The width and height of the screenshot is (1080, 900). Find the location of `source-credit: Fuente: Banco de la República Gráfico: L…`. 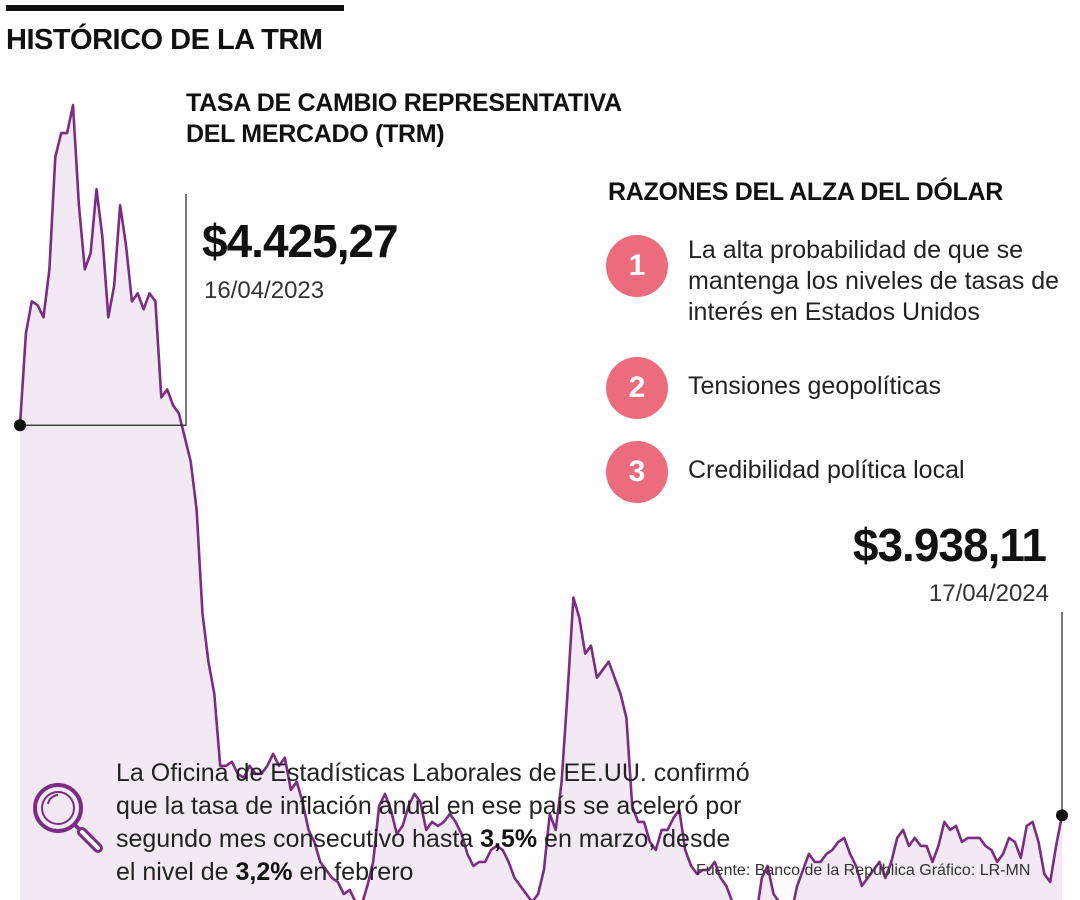

source-credit: Fuente: Banco de la República Gráfico: L… is located at coordinates (863, 870).